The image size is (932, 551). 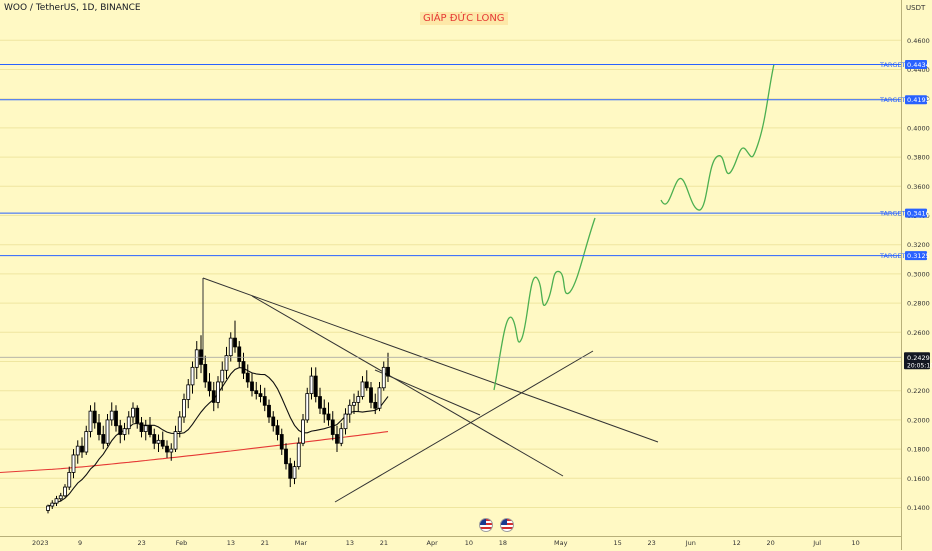 I want to click on time-axis, so click(x=450, y=543).